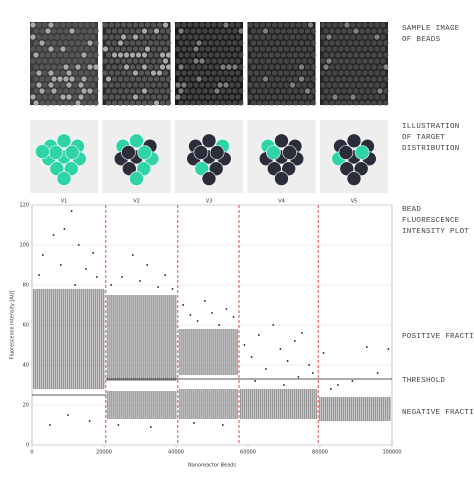 This screenshot has height=489, width=474. What do you see at coordinates (209, 178) in the screenshot?
I see `illustration-bead` at bounding box center [209, 178].